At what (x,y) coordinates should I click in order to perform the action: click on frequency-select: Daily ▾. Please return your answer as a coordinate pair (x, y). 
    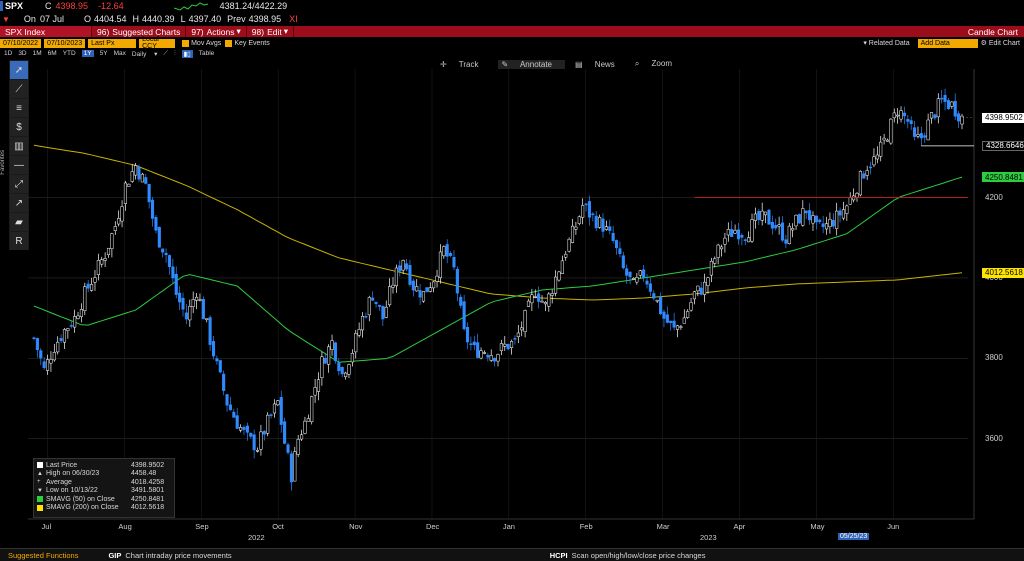
    Looking at the image, I should click on (144, 54).